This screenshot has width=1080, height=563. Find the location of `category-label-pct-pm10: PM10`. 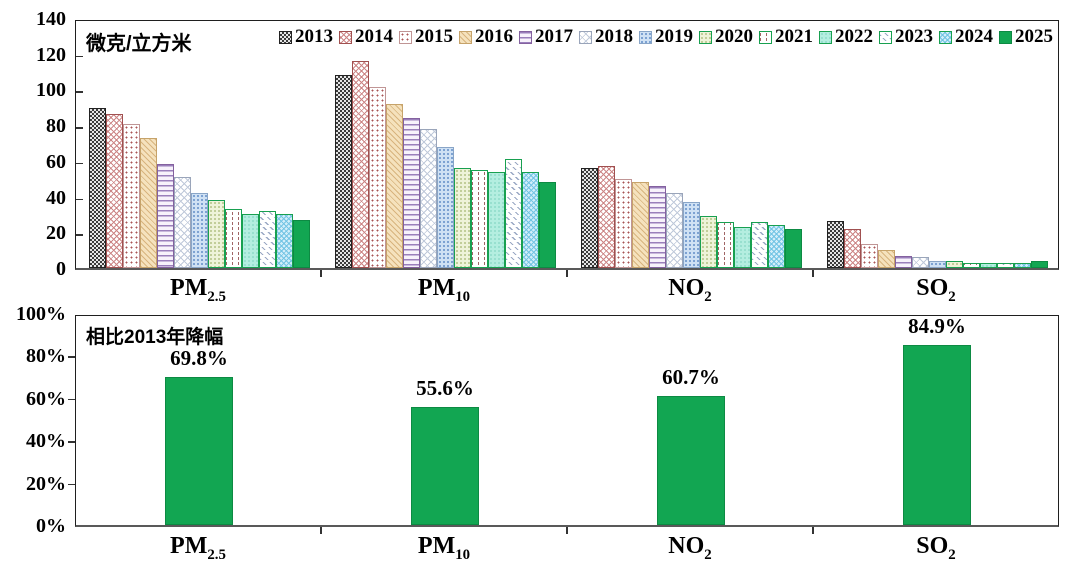

category-label-pct-pm10: PM10 is located at coordinates (444, 548).